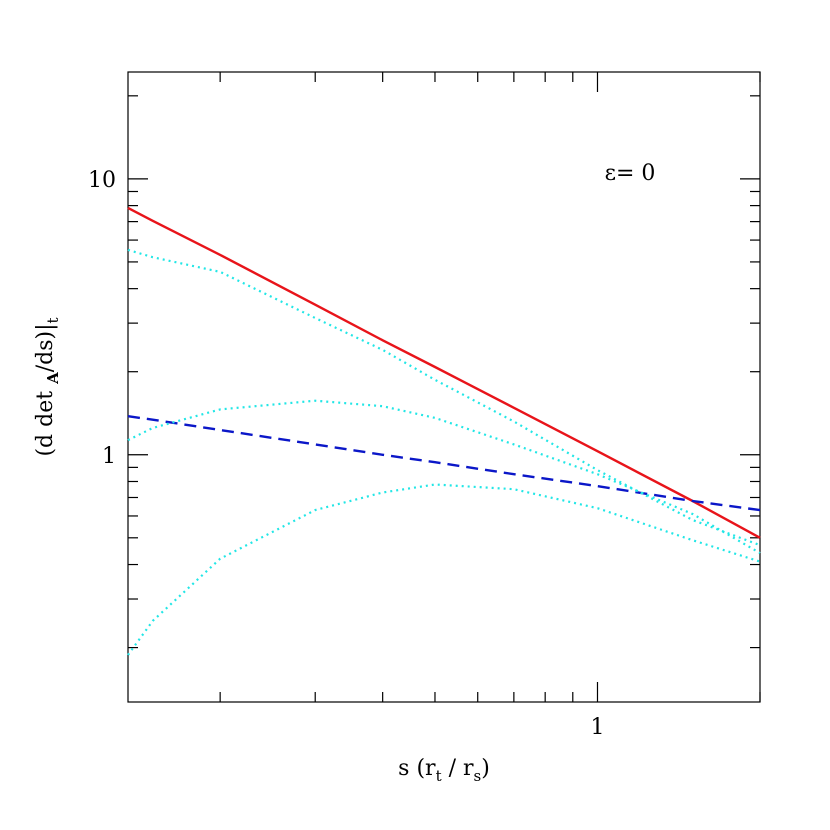  What do you see at coordinates (417, 768) in the screenshot?
I see `label-text: s (r` at bounding box center [417, 768].